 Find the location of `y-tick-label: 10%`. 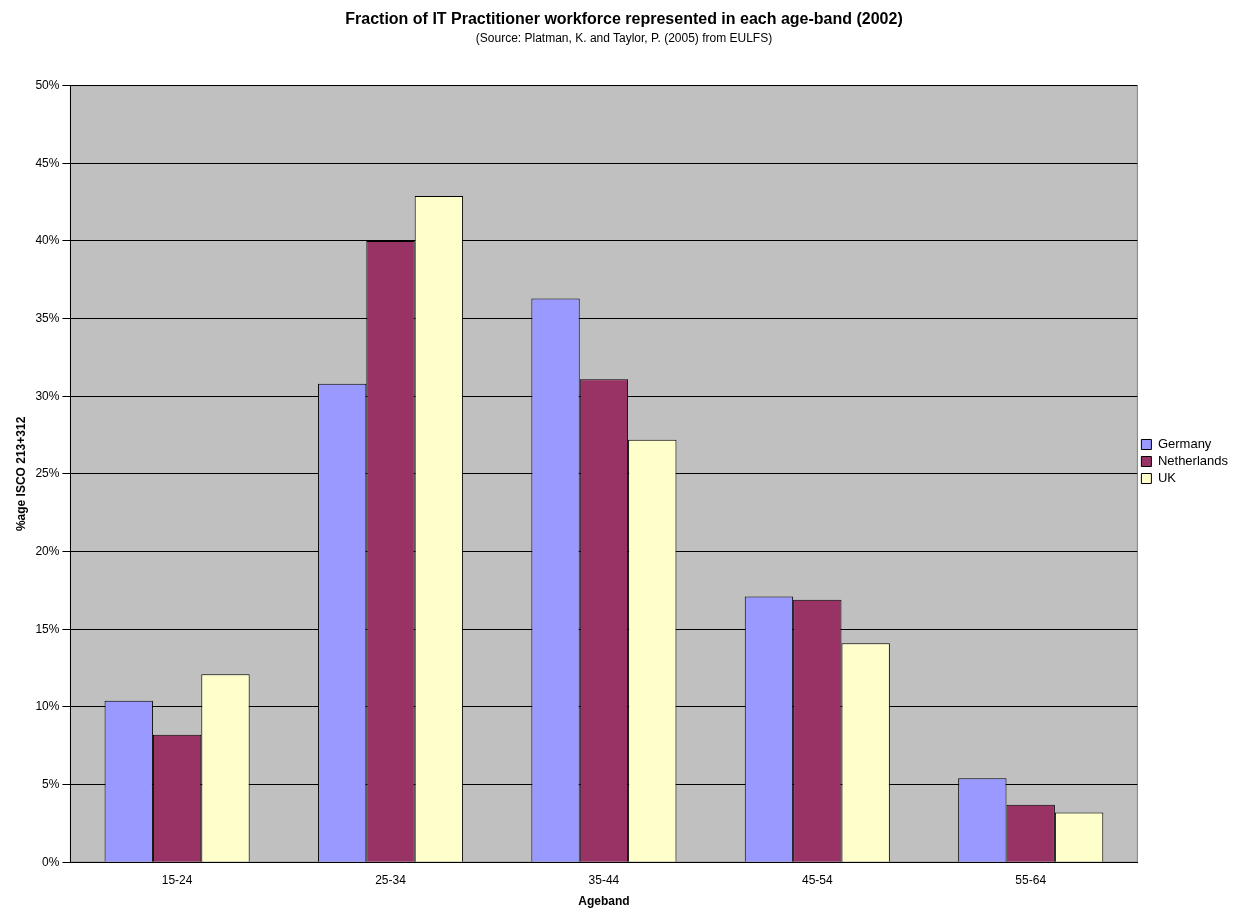

y-tick-label: 10% is located at coordinates (47, 706).